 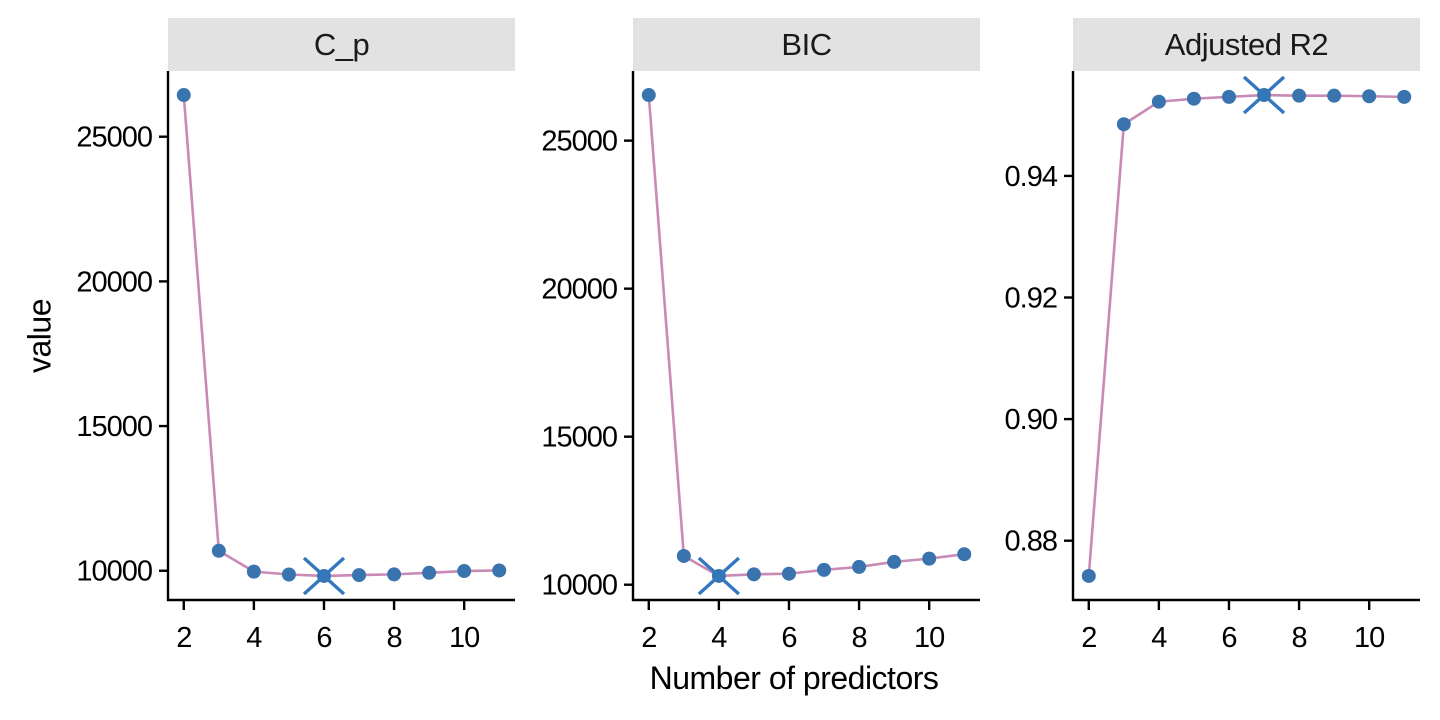 I want to click on facet-strip-cp: C_p, so click(x=341, y=44).